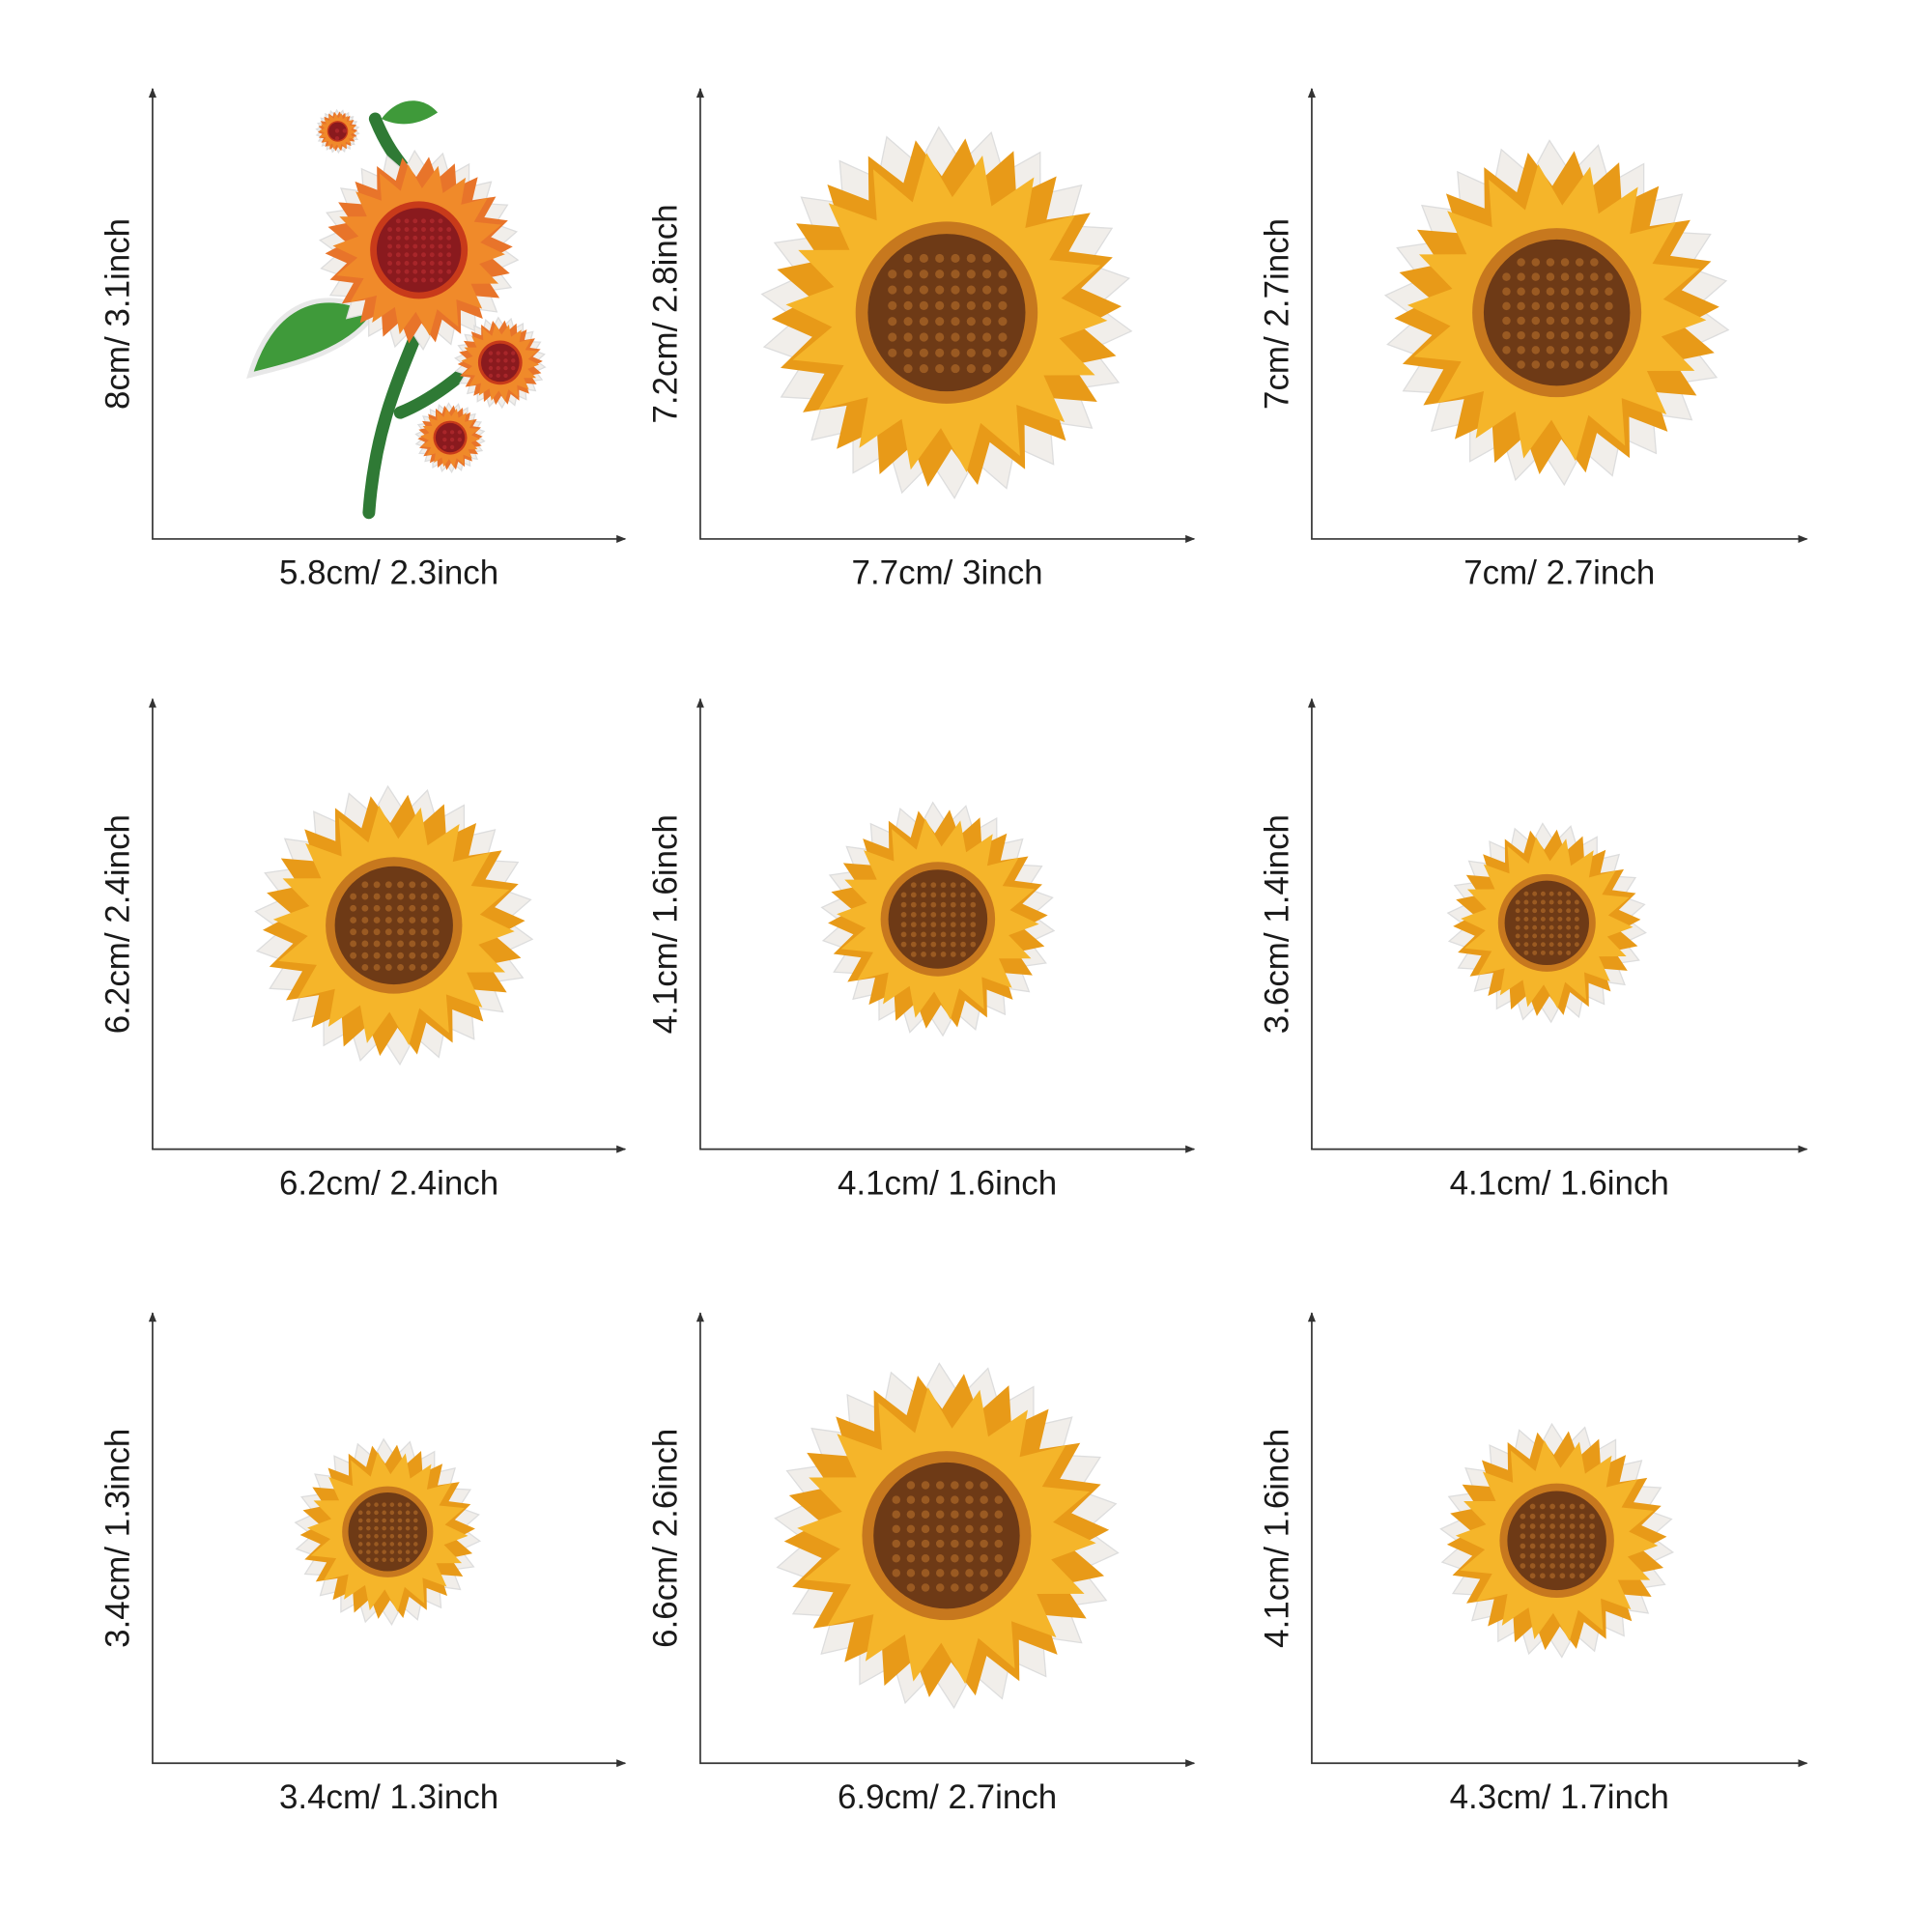  I want to click on height-label: 3.6cm/ 1.4inch, so click(1277, 924).